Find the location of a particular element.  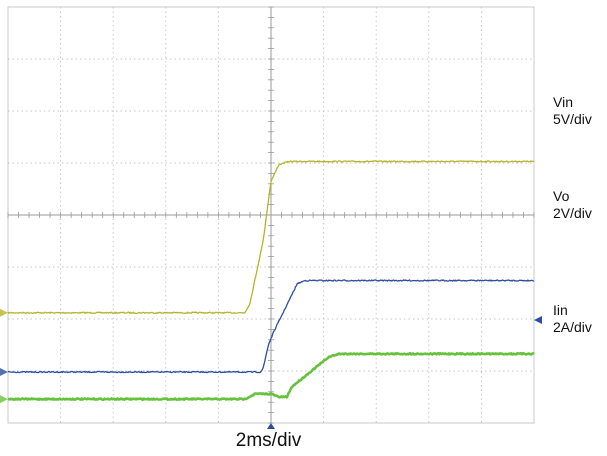

vin-series-label: Vin 5V/div is located at coordinates (572, 111).